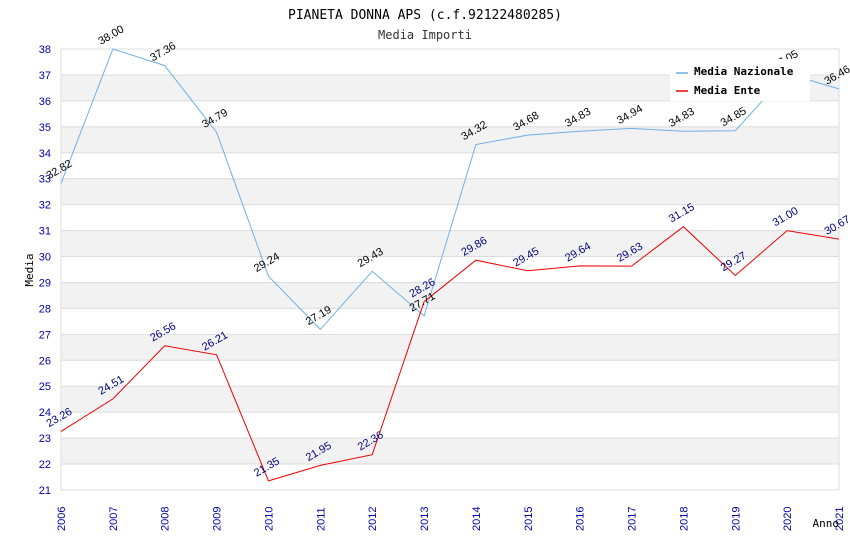 This screenshot has width=850, height=550. What do you see at coordinates (29, 269) in the screenshot?
I see `y-axis-label: Media` at bounding box center [29, 269].